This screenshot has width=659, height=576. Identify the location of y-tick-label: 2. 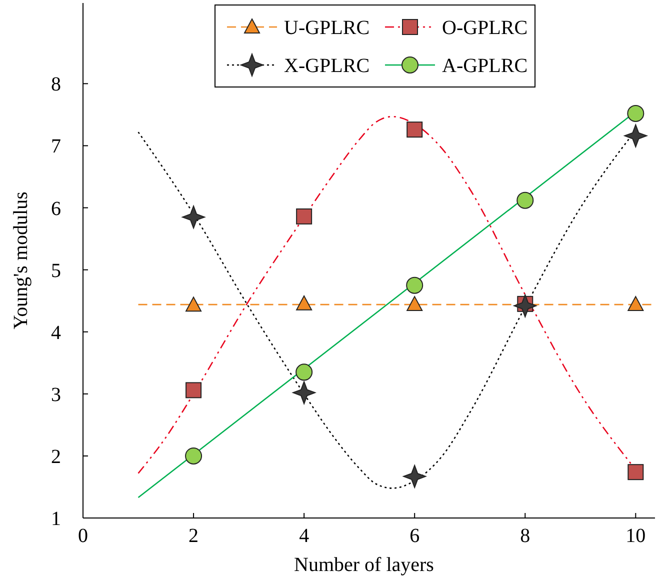
(56, 457).